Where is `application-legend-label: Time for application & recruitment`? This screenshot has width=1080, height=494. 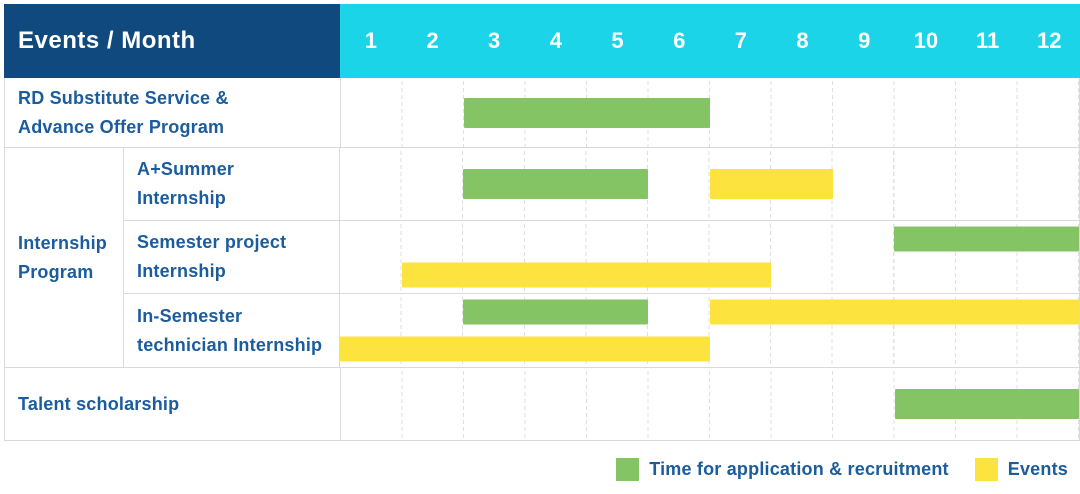 application-legend-label: Time for application & recruitment is located at coordinates (799, 468).